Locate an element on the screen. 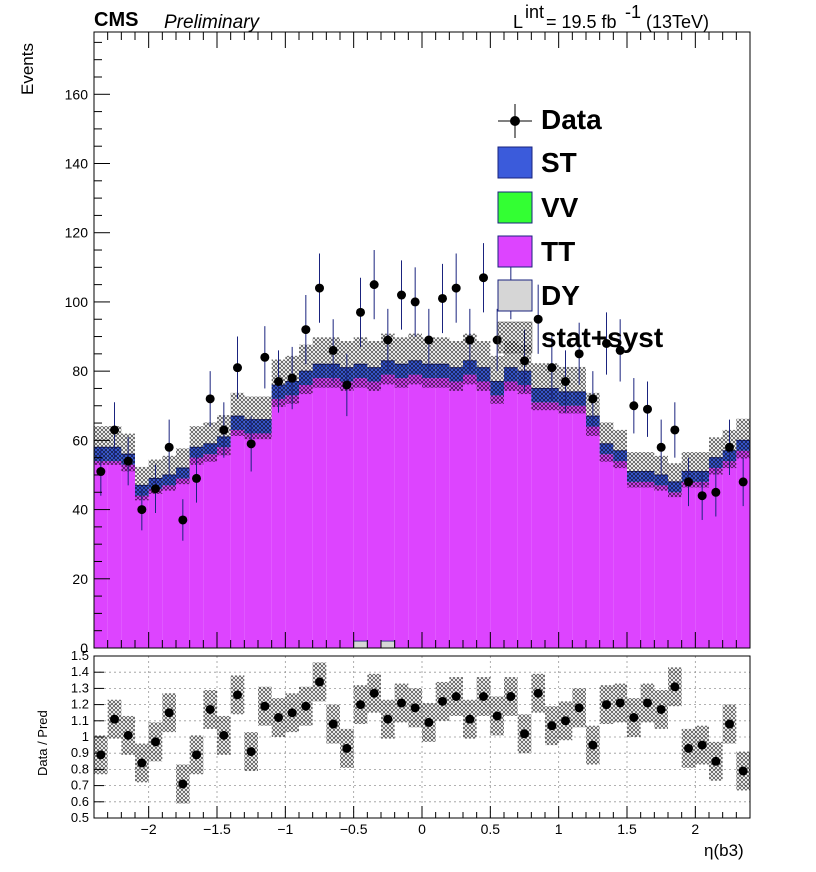  x-tick-label: −1.5 is located at coordinates (217, 829).